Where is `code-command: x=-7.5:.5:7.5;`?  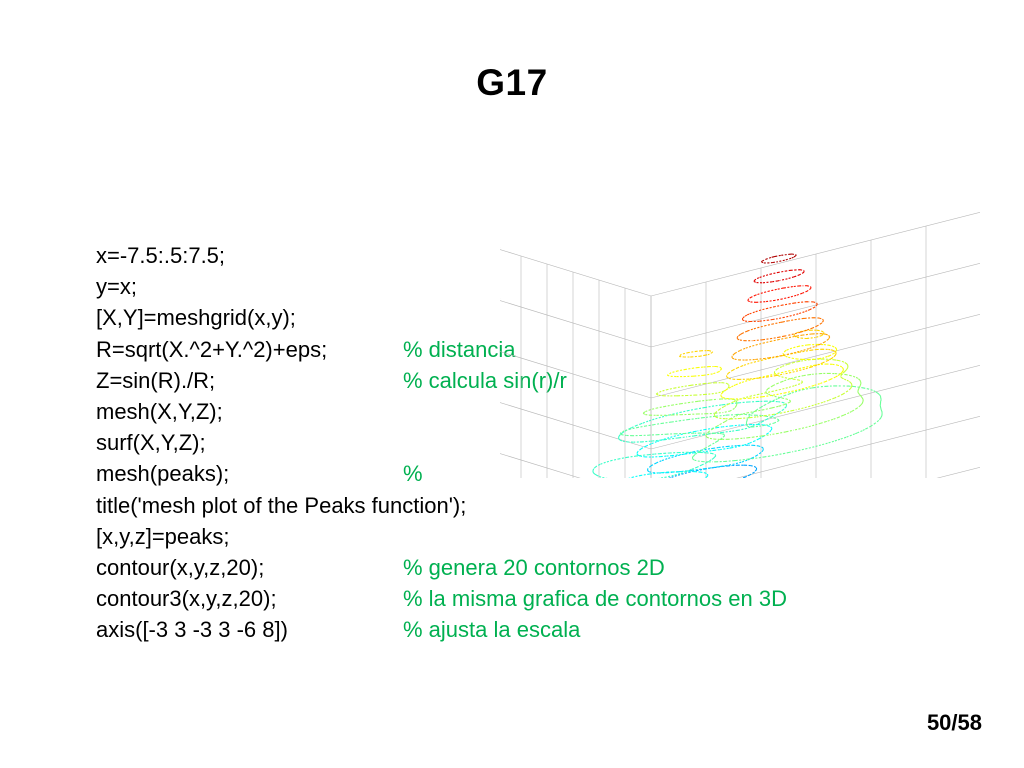
code-command: x=-7.5:.5:7.5; is located at coordinates (161, 255).